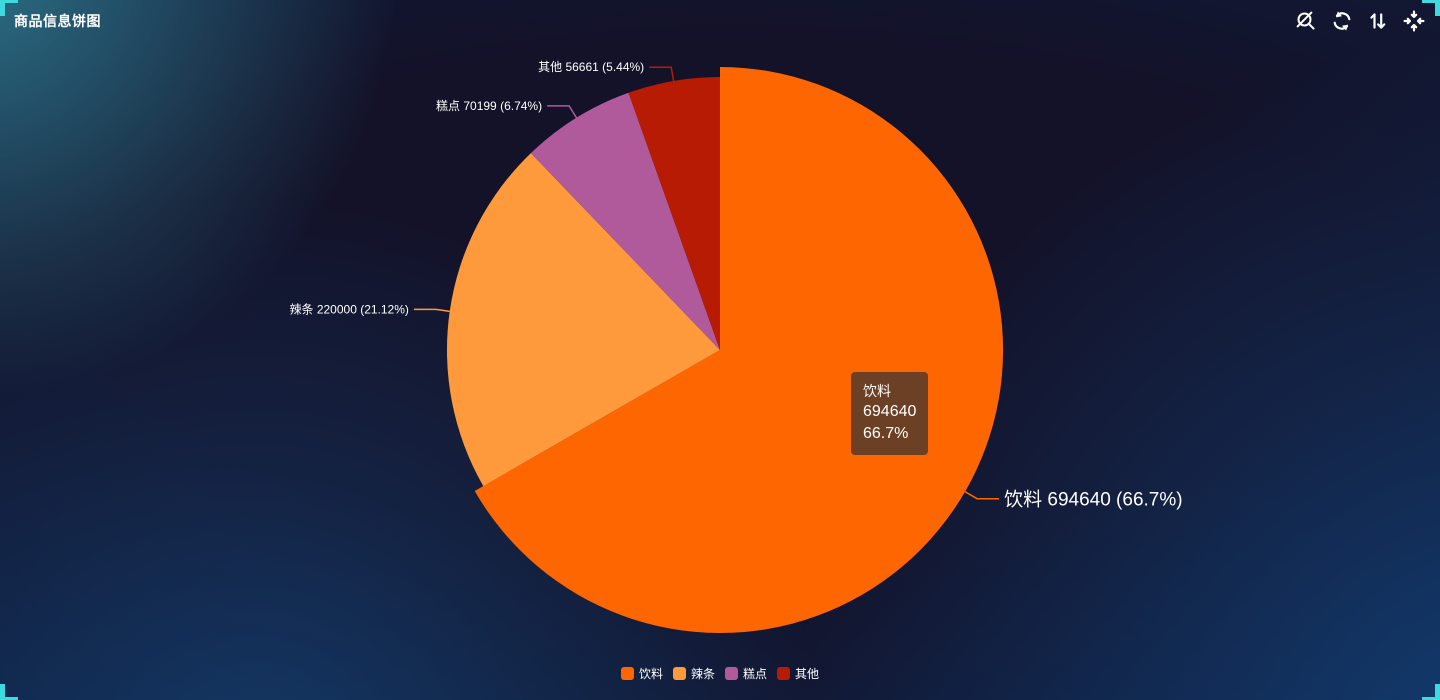 Image resolution: width=1440 pixels, height=700 pixels. I want to click on legend-item-2: 糕点, so click(746, 673).